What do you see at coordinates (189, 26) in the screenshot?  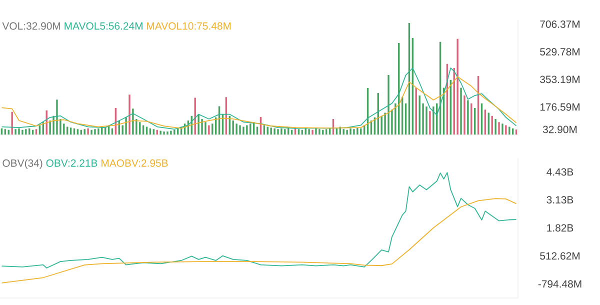 I see `text: MAVOL10:75.48M` at bounding box center [189, 26].